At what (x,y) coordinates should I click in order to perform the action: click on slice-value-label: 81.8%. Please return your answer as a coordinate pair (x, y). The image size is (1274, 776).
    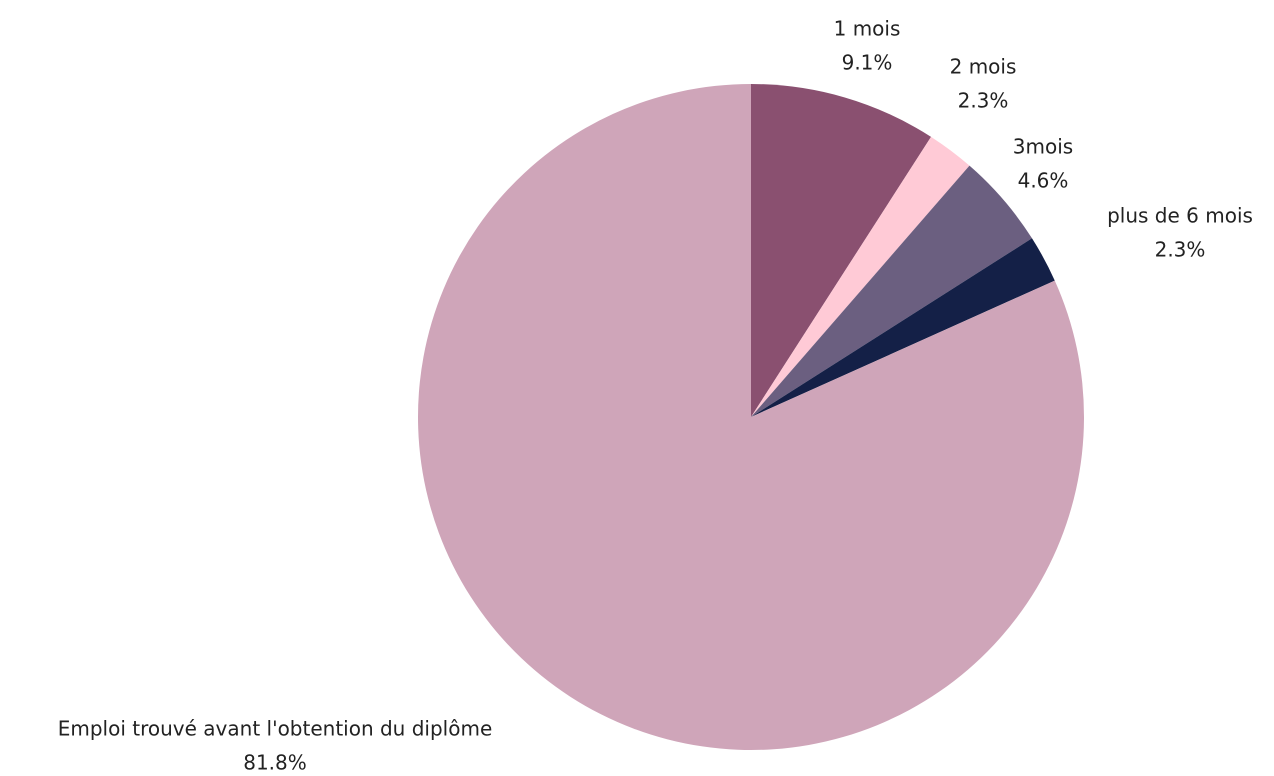
    Looking at the image, I should click on (275, 763).